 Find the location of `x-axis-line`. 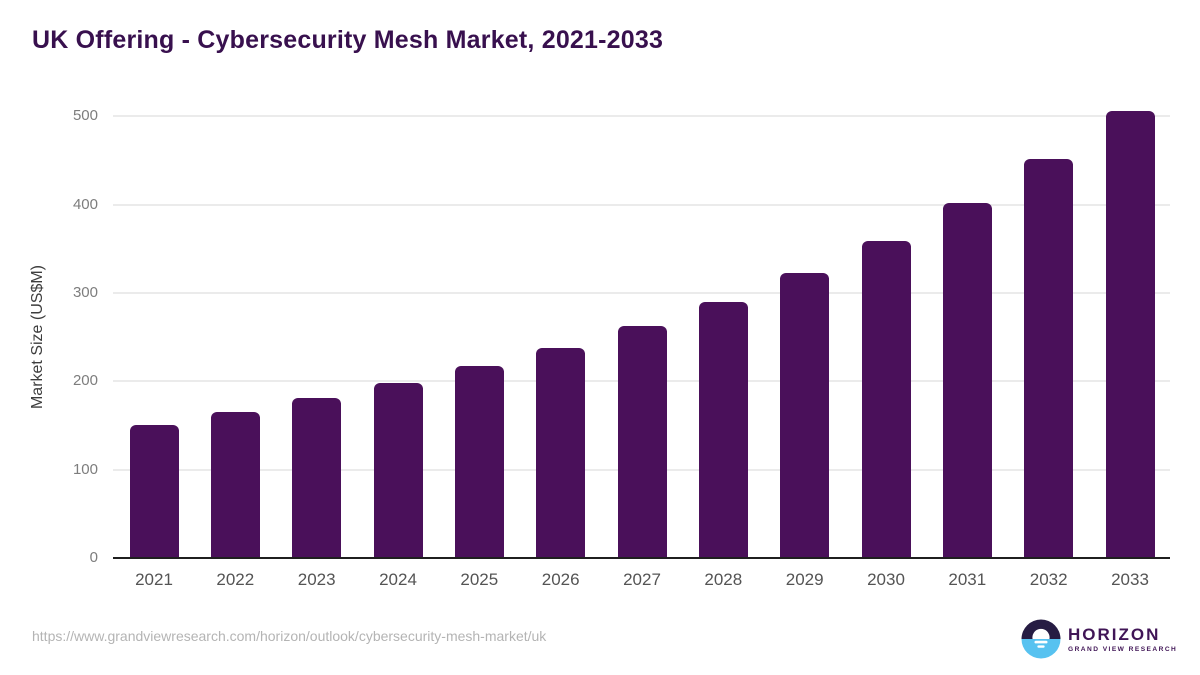

x-axis-line is located at coordinates (641, 558).